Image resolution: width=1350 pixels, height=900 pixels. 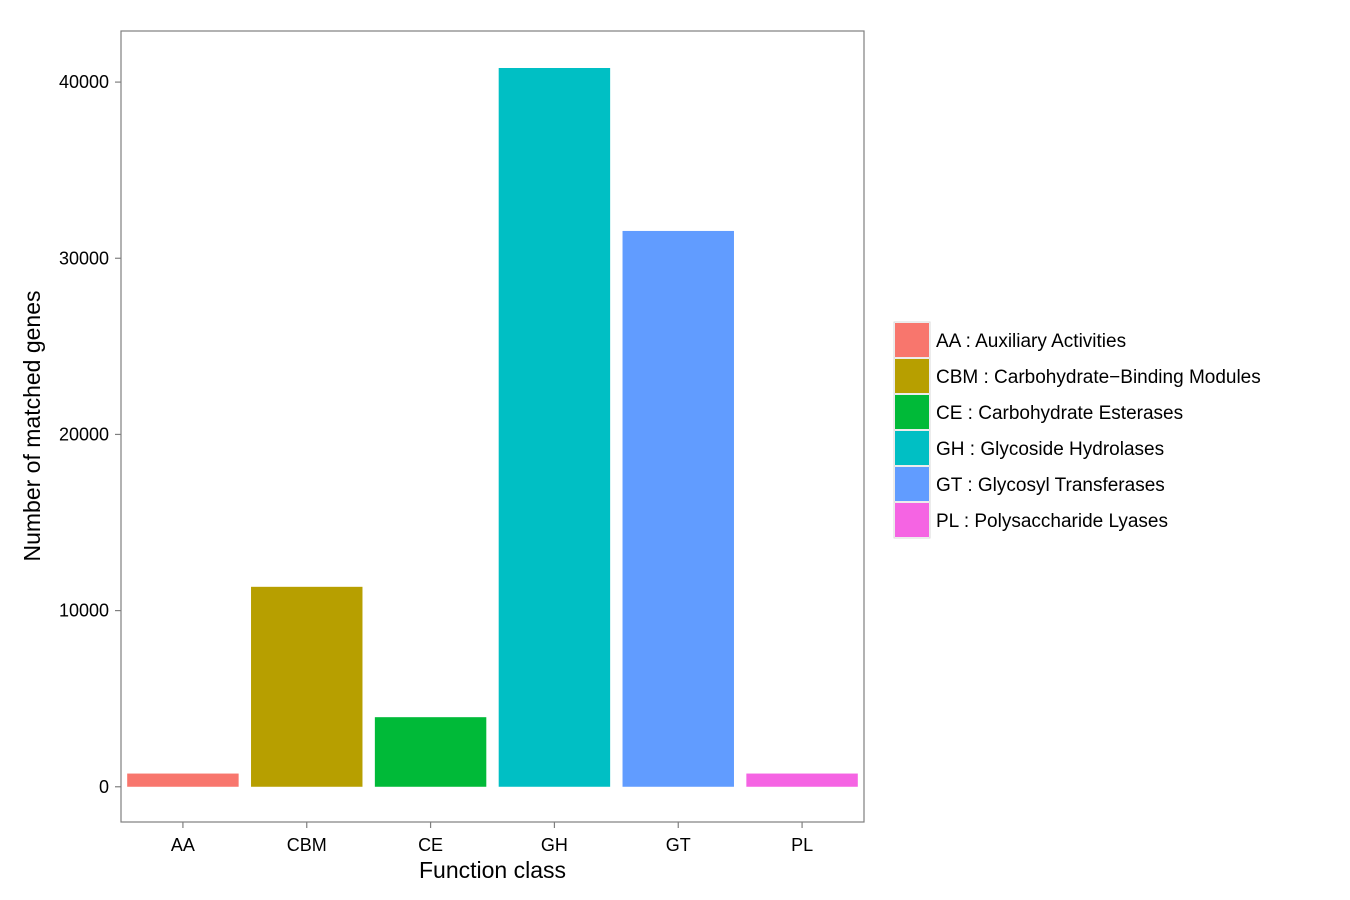 I want to click on legend-label-aa: AA : Auxiliary Activities, so click(x=1031, y=341).